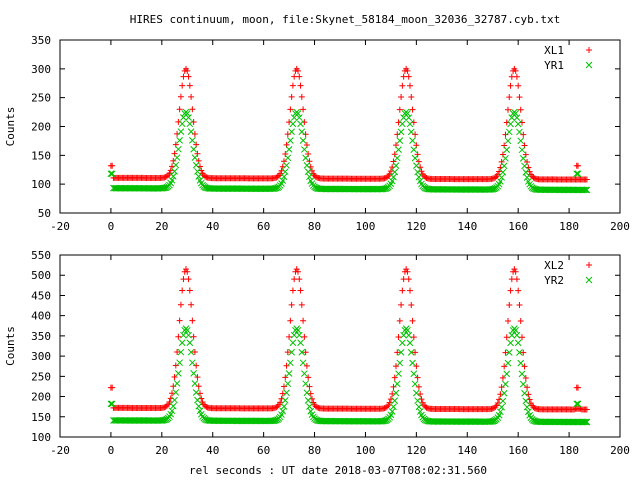  What do you see at coordinates (569, 226) in the screenshot?
I see `x-tick-label: 180` at bounding box center [569, 226].